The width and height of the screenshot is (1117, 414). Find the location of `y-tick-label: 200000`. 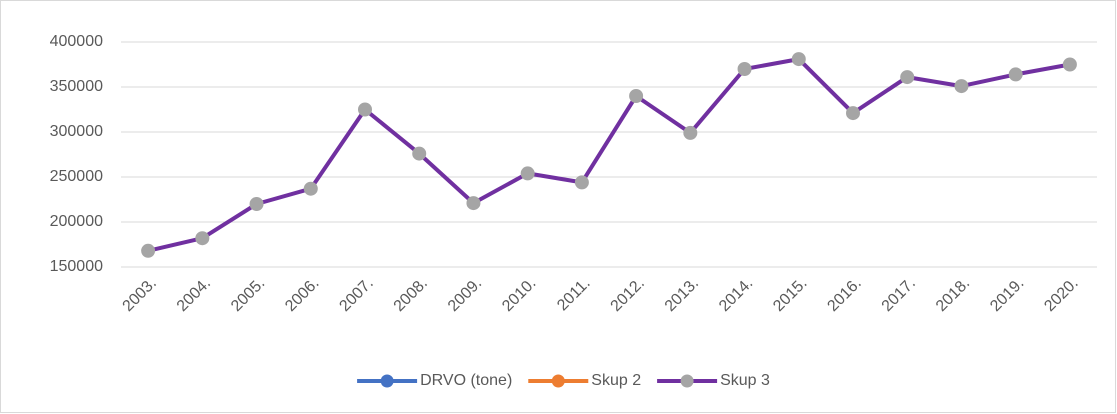

y-tick-label: 200000 is located at coordinates (76, 221).